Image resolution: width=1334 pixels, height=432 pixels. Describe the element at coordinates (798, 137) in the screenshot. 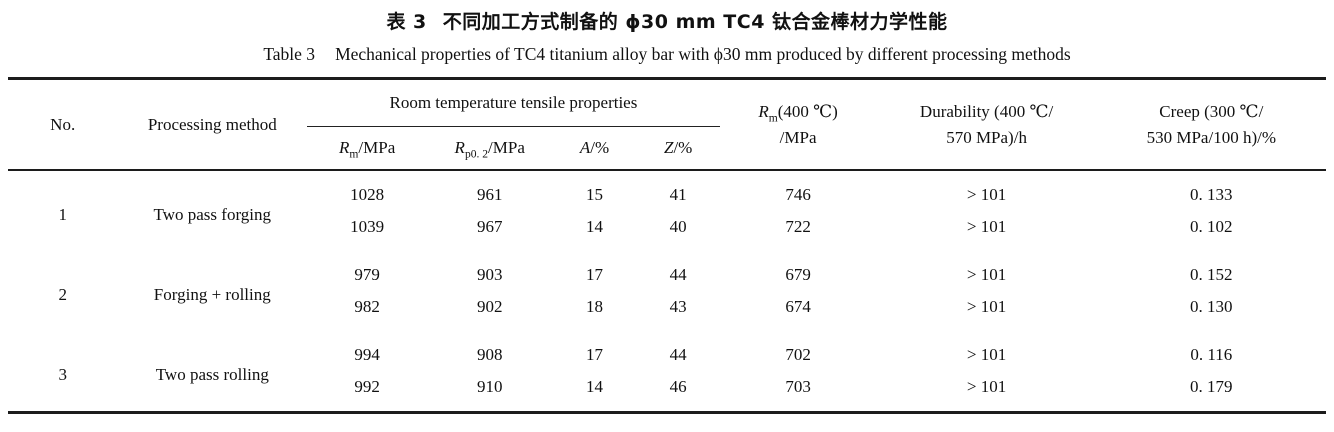

I see `col-header-rm-400-line2: /MPa` at that location.